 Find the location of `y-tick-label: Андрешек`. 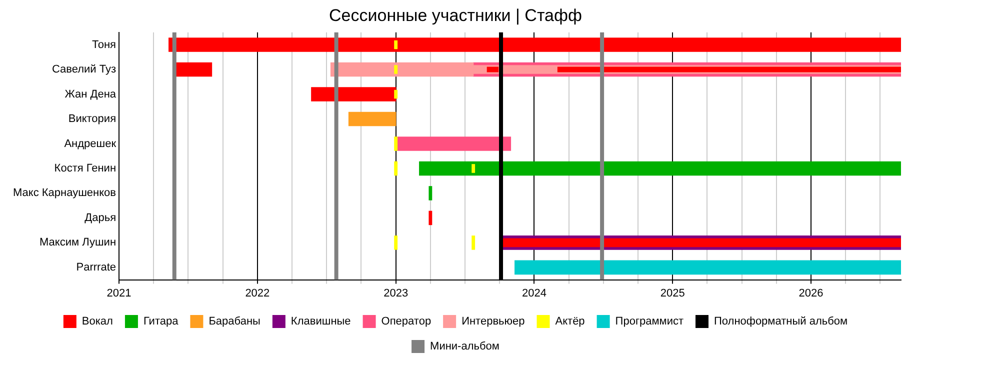

y-tick-label: Андрешек is located at coordinates (90, 144).